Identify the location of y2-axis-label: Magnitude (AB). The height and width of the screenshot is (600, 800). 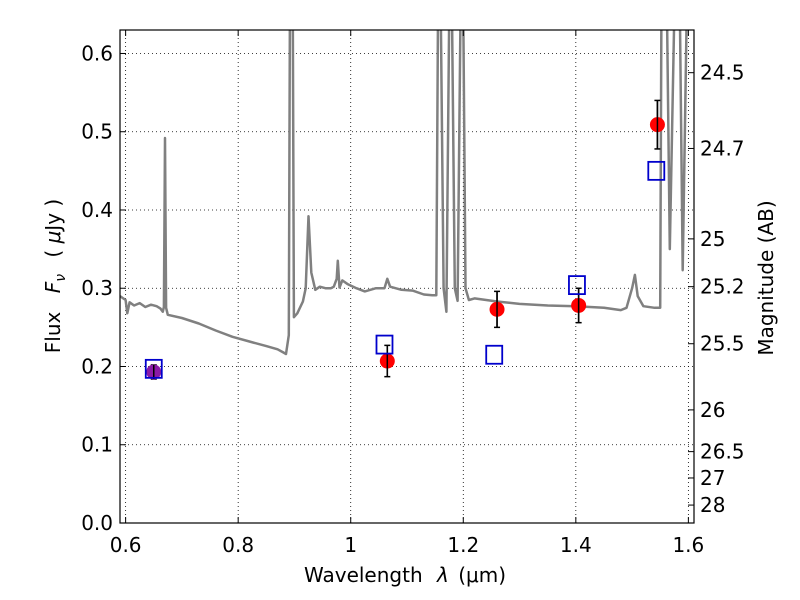
(766, 277).